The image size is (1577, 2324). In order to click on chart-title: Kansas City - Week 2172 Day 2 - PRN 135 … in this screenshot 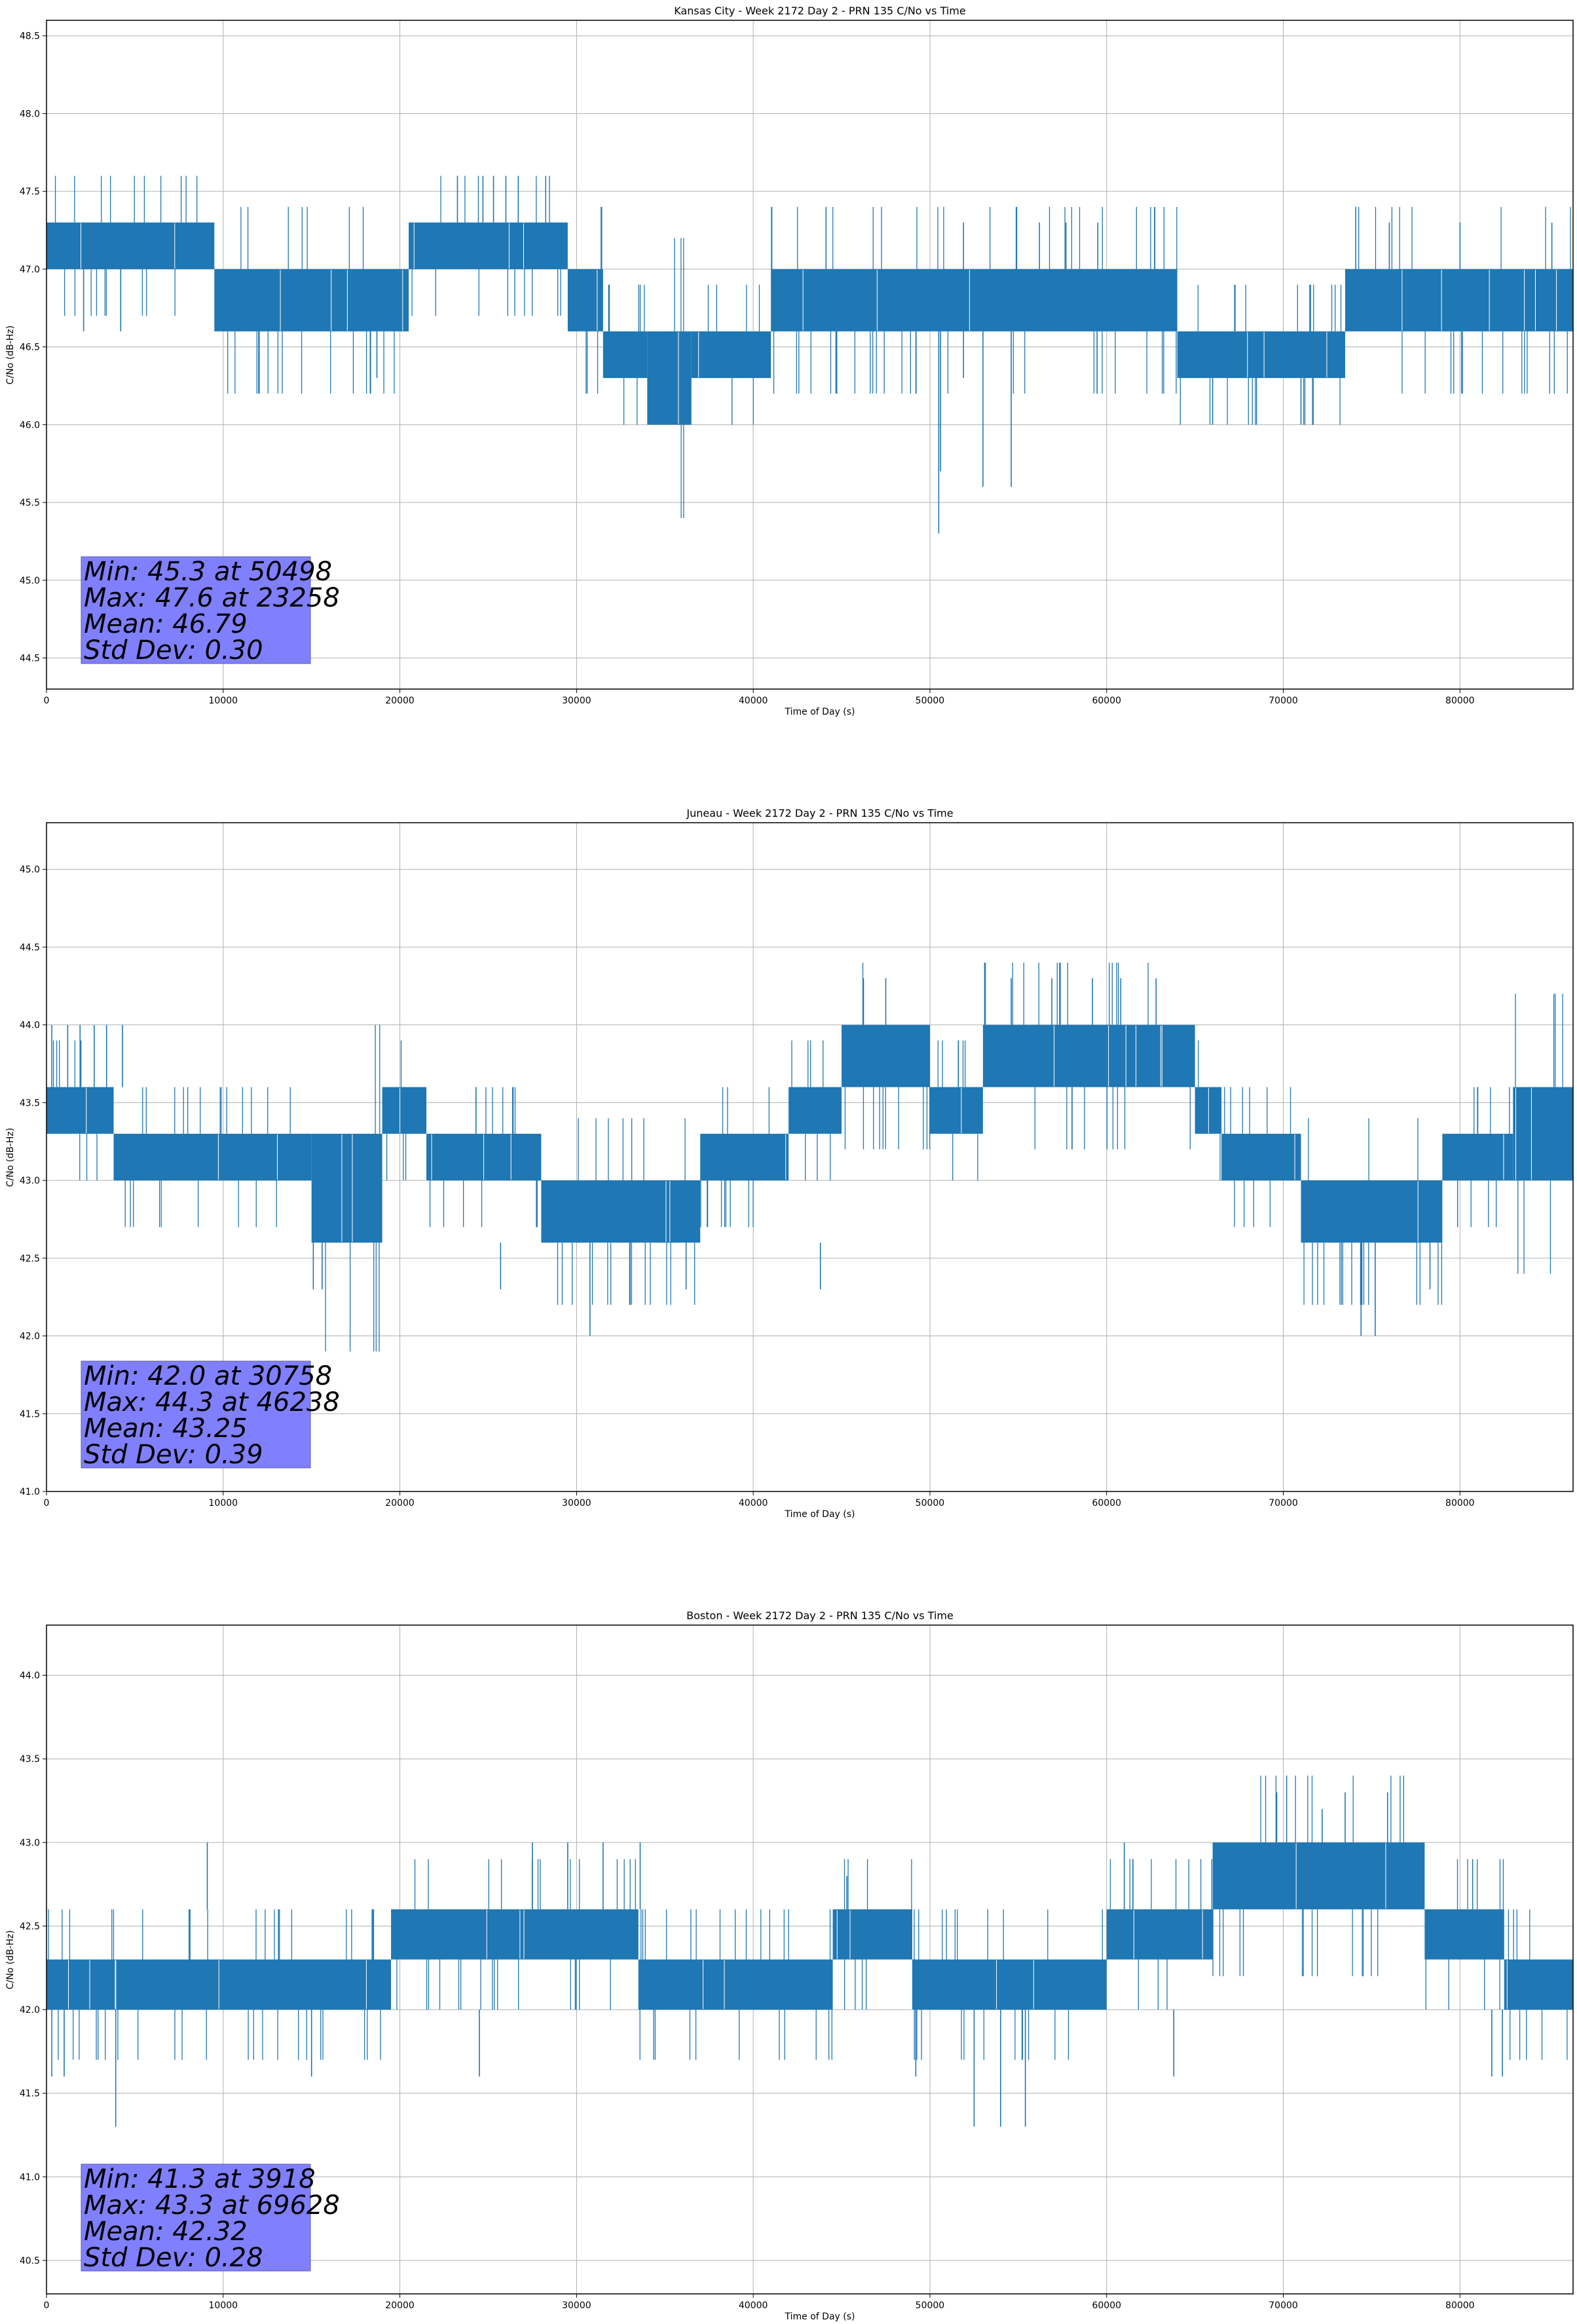, I will do `click(819, 11)`.